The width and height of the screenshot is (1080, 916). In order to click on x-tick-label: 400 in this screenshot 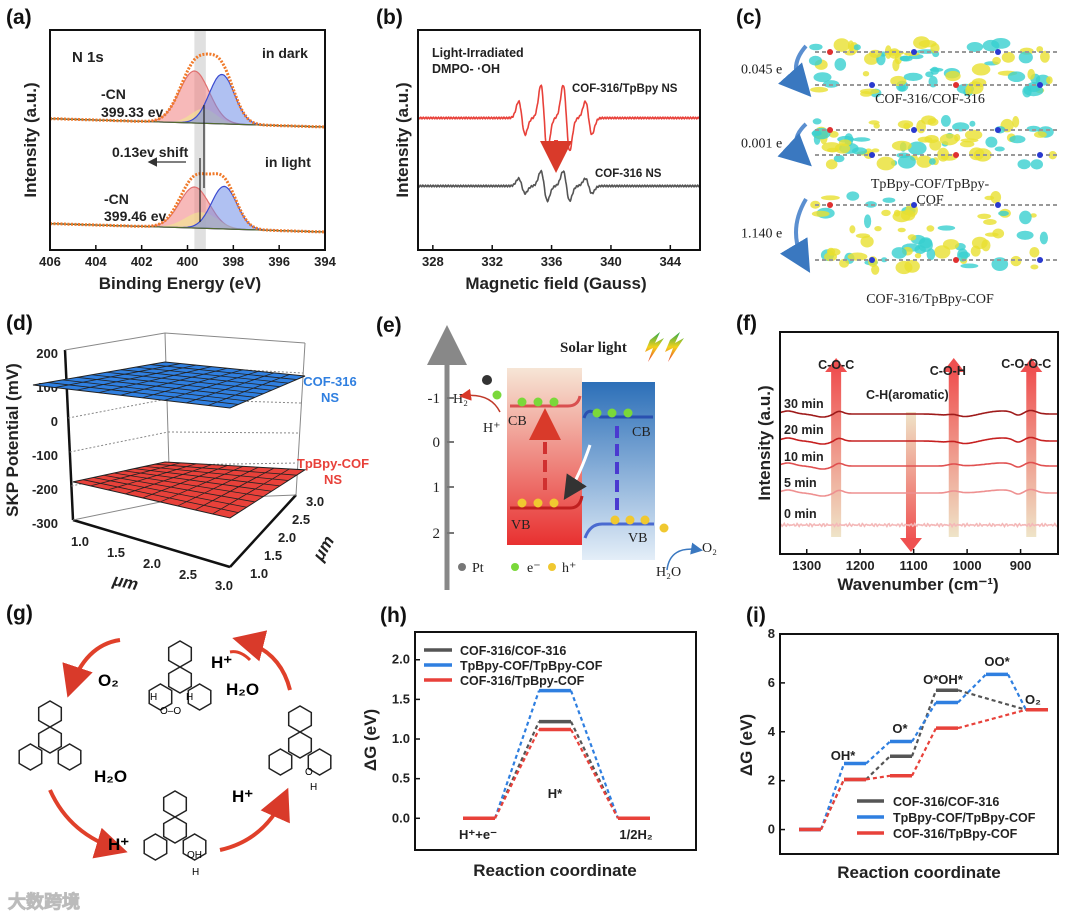, I will do `click(188, 261)`.